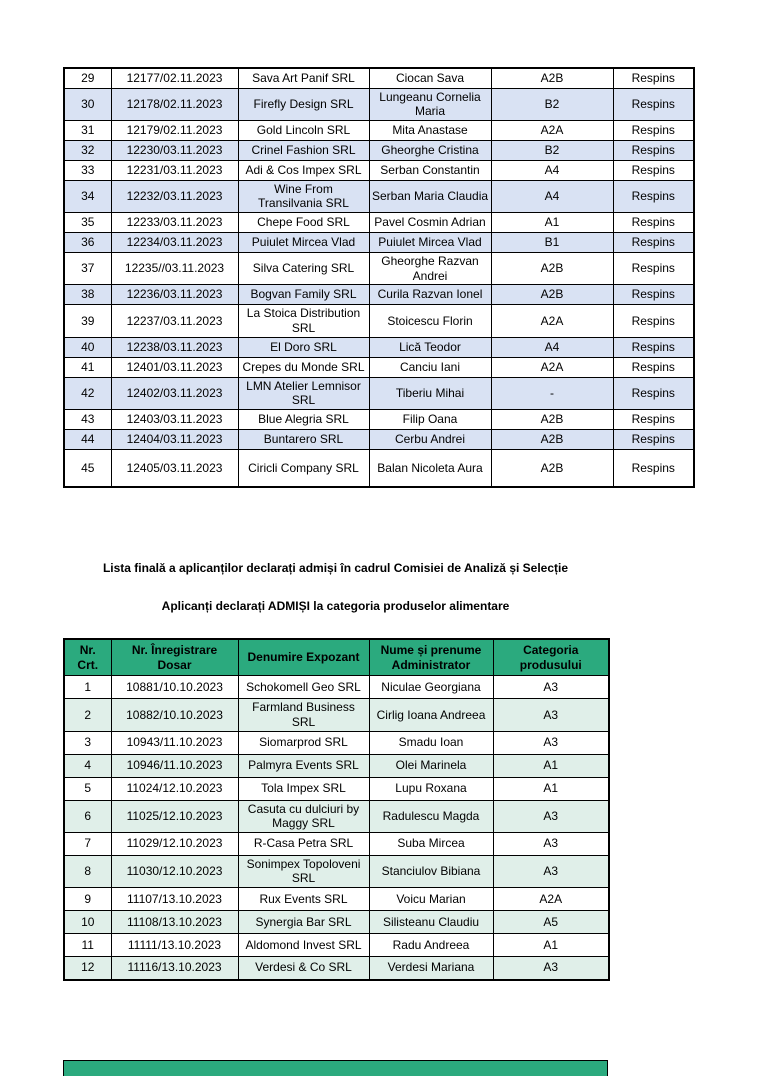 The image size is (768, 1086). What do you see at coordinates (87, 78) in the screenshot?
I see `table-cell: 29` at bounding box center [87, 78].